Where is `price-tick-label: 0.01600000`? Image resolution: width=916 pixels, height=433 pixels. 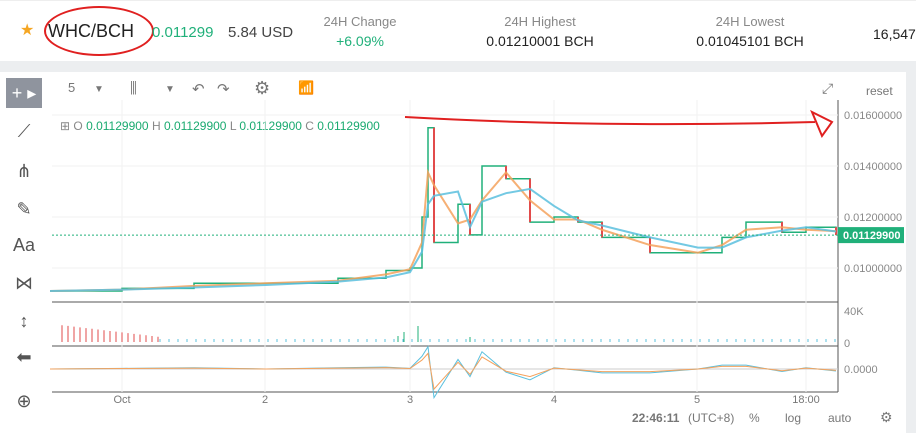
price-tick-label: 0.01600000 is located at coordinates (873, 116).